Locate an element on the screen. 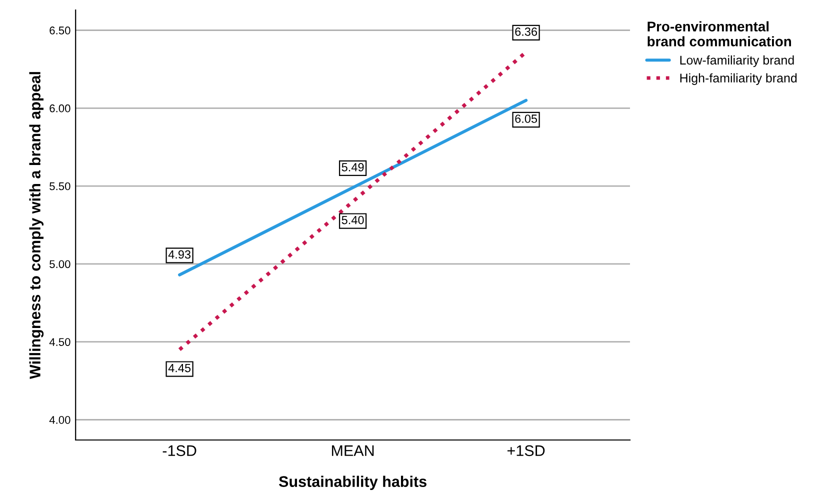  y-axis-title: Willingness to comply with a brand appeal is located at coordinates (36, 225).